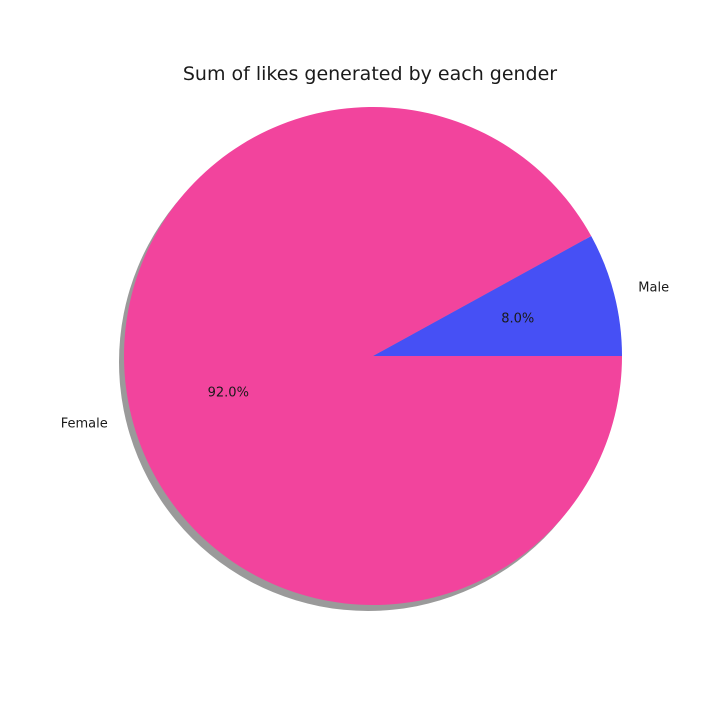 This screenshot has height=720, width=720. What do you see at coordinates (370, 74) in the screenshot?
I see `chart-title: Sum of likes generated by each gender` at bounding box center [370, 74].